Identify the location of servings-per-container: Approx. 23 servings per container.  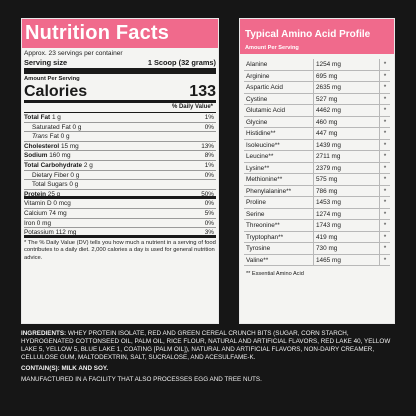
(73, 53).